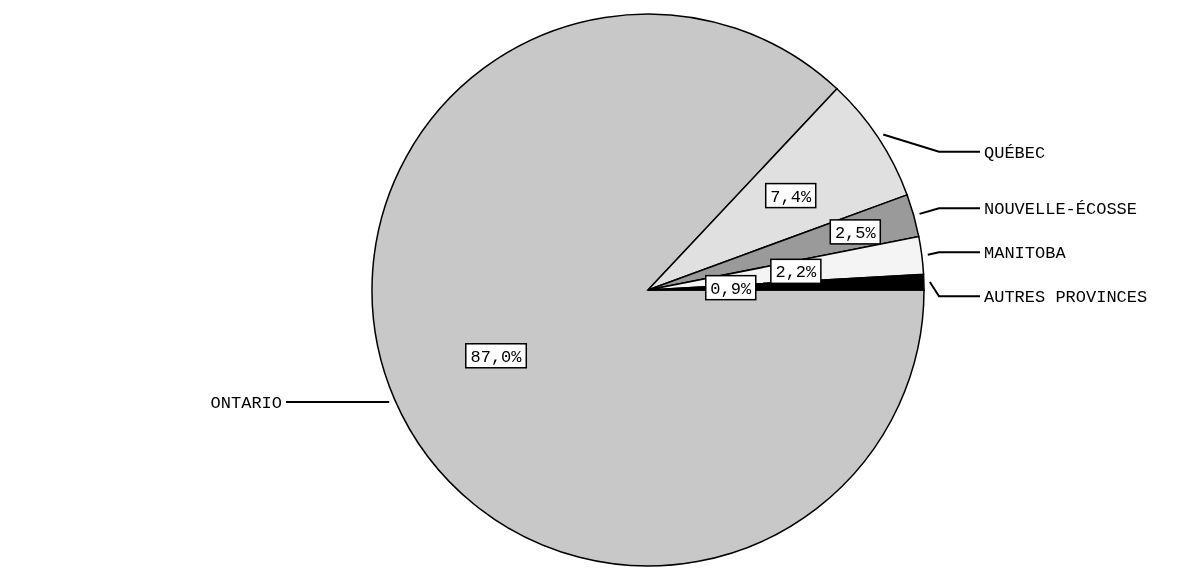 Image resolution: width=1194 pixels, height=568 pixels. Describe the element at coordinates (731, 289) in the screenshot. I see `data-label: 0,9%` at that location.